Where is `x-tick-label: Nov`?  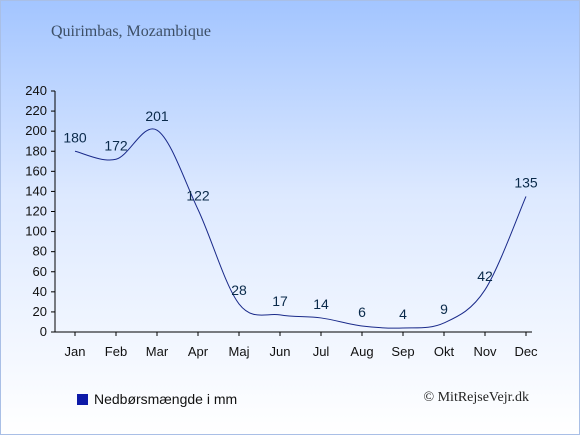
x-tick-label: Nov is located at coordinates (485, 351).